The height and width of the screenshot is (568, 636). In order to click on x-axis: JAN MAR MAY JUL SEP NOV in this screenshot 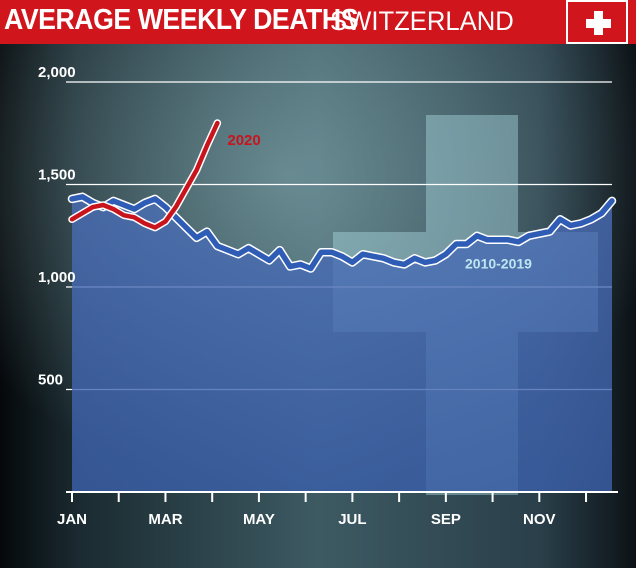, I will do `click(337, 509)`.